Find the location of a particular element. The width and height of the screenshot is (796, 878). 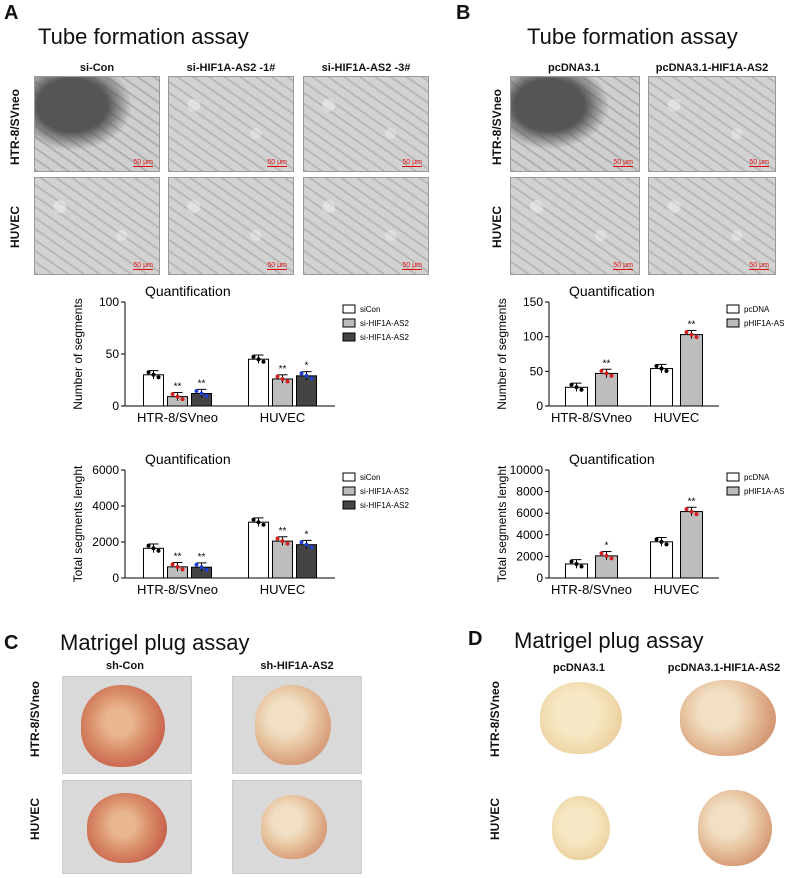

plug-d-huvec-phif is located at coordinates (735, 828).